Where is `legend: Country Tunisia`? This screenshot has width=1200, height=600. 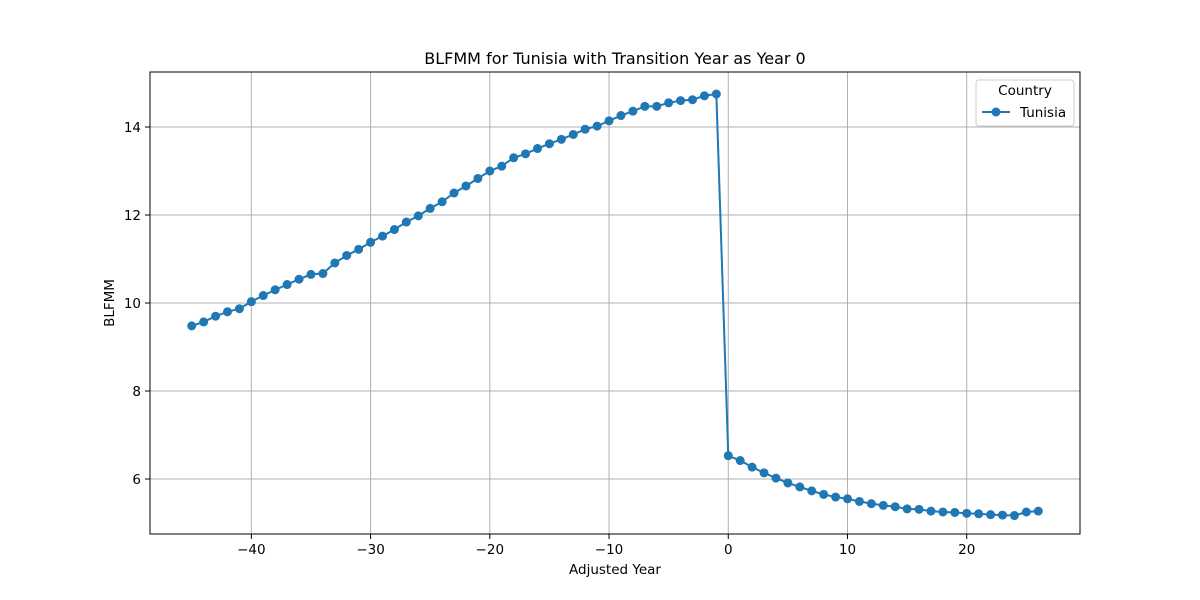 legend: Country Tunisia is located at coordinates (1025, 103).